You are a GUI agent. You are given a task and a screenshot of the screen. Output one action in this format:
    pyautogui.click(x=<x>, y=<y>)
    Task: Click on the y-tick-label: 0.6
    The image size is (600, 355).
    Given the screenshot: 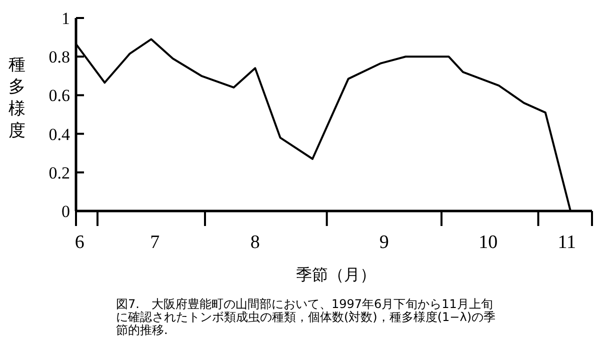 What is the action you would take?
    pyautogui.click(x=59, y=96)
    